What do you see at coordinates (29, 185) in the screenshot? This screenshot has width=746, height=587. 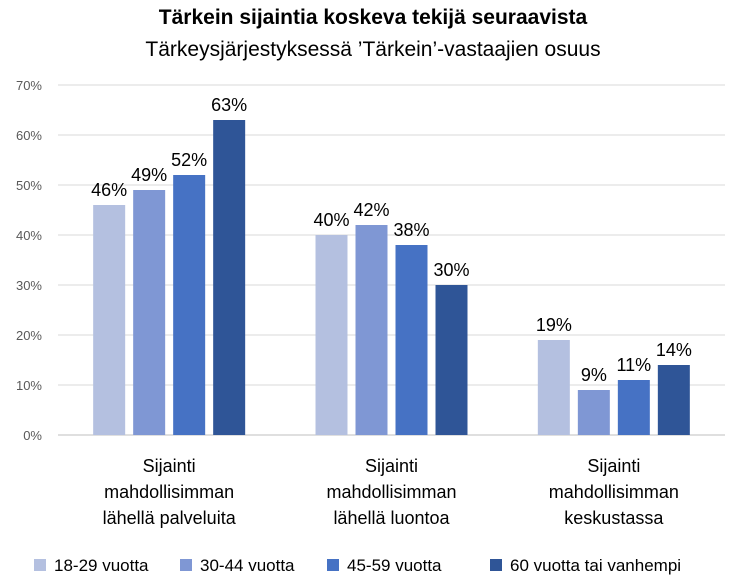 I see `y-tick-label: 50%` at bounding box center [29, 185].